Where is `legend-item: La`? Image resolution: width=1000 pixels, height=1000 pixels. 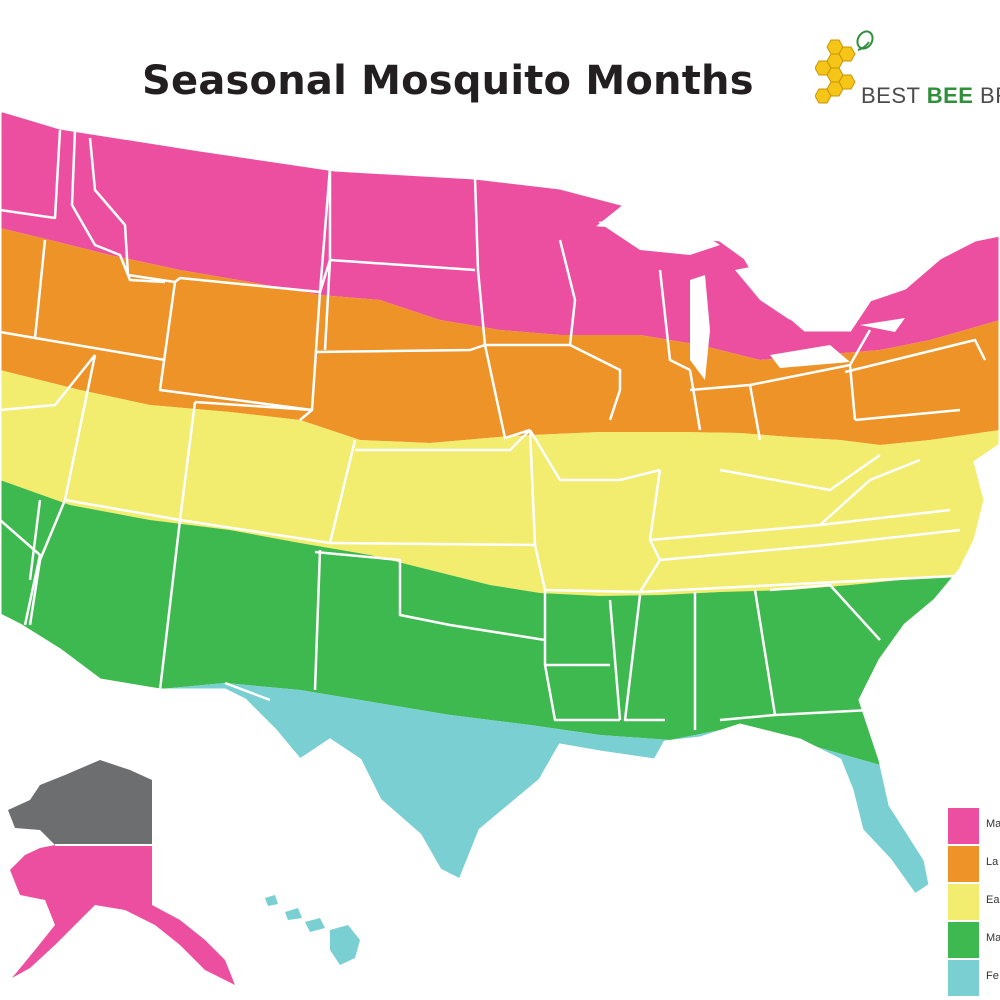
legend-item: La is located at coordinates (973, 864).